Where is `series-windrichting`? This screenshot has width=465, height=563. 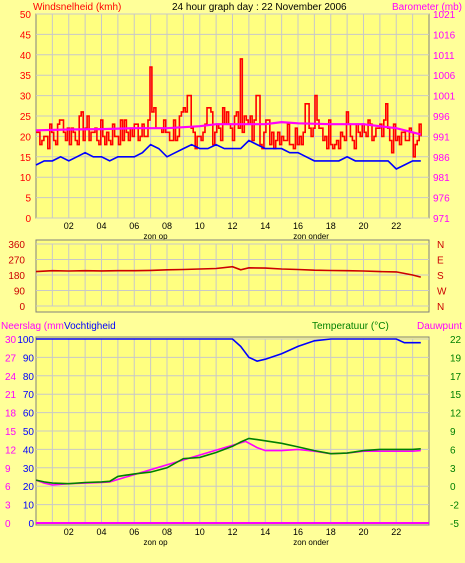 series-windrichting is located at coordinates (228, 271).